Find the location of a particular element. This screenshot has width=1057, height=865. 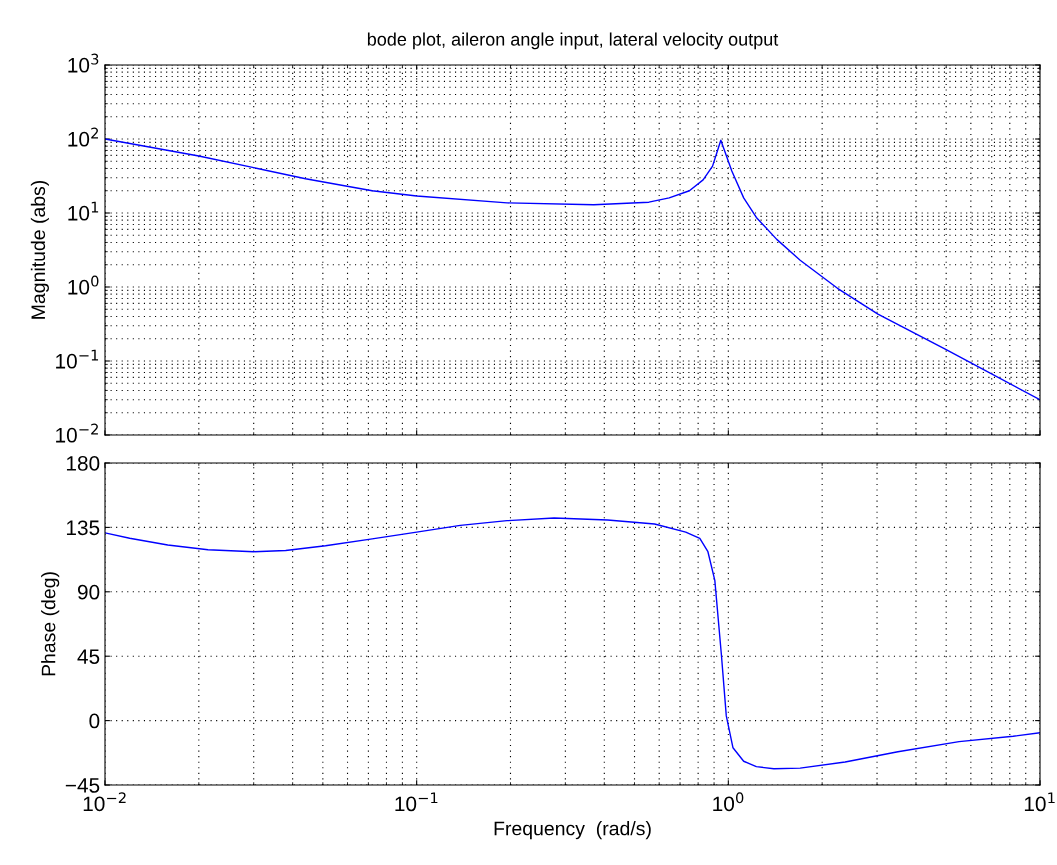

y-tick-label: 10$^{−1}$ is located at coordinates (77, 359).